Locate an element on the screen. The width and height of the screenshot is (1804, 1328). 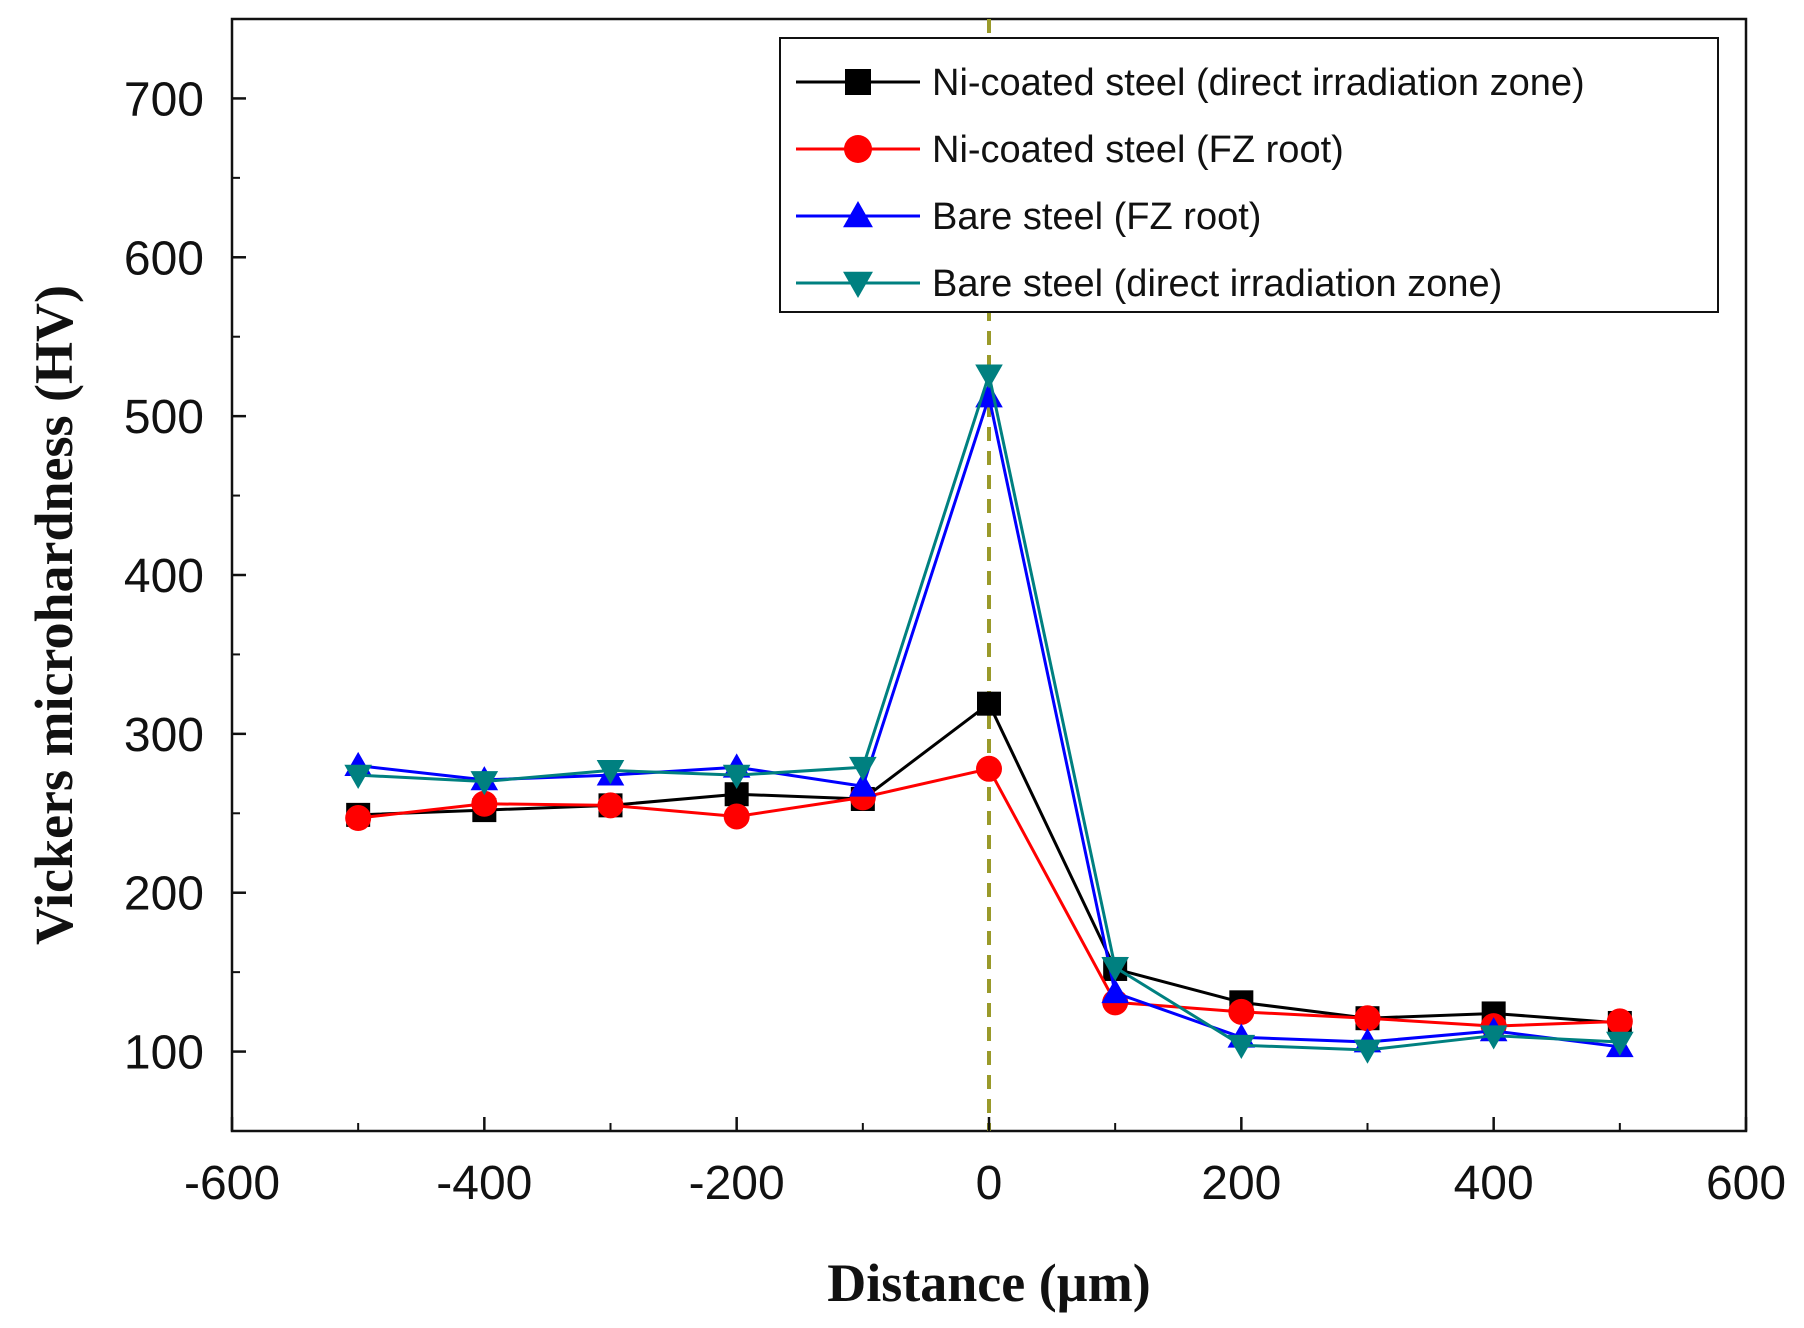
y-tick-label: 700 is located at coordinates (164, 99).